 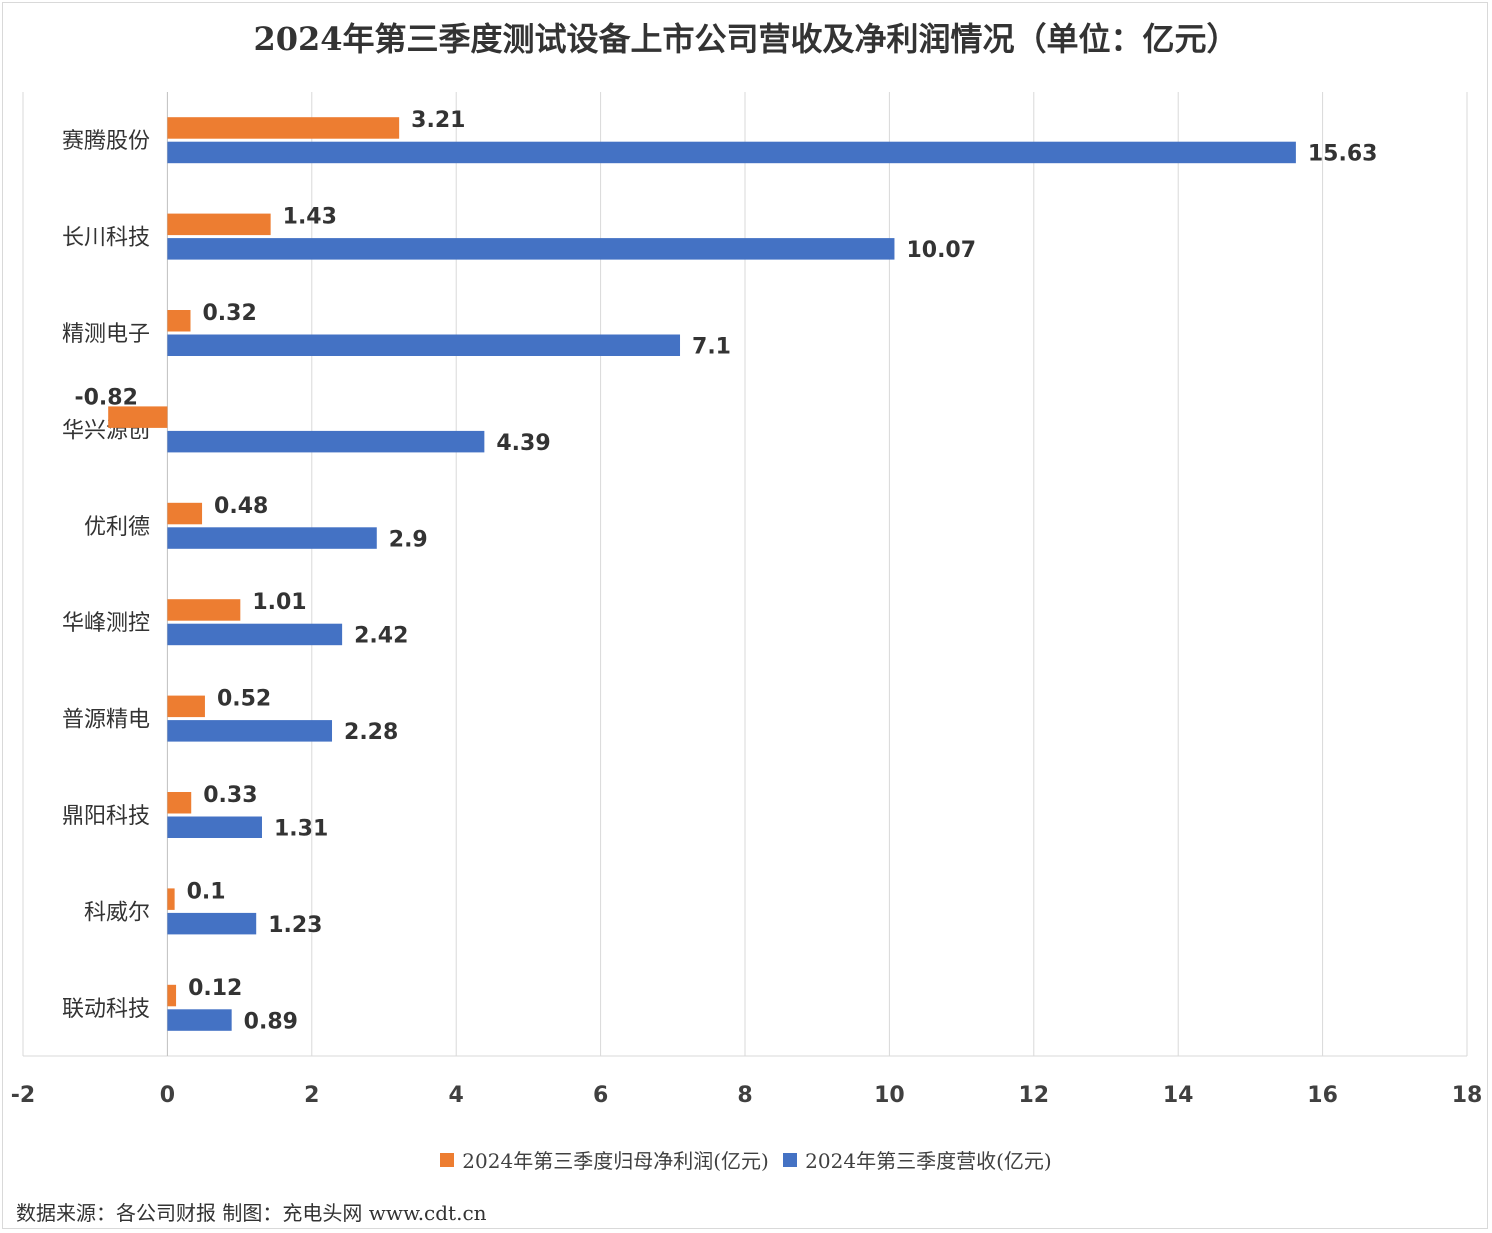 I want to click on x-tick-label-2: 2, so click(x=311, y=1095).